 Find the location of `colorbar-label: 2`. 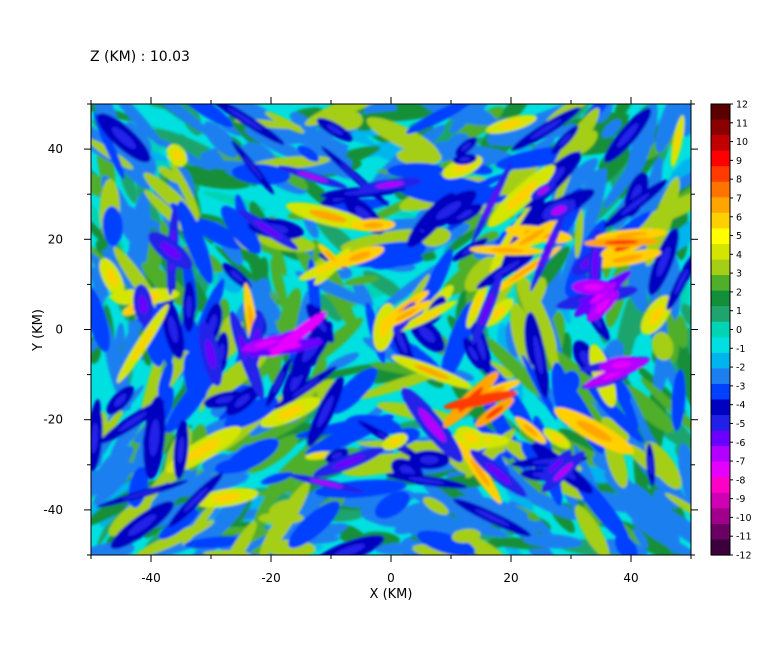

colorbar-label: 2 is located at coordinates (739, 292).